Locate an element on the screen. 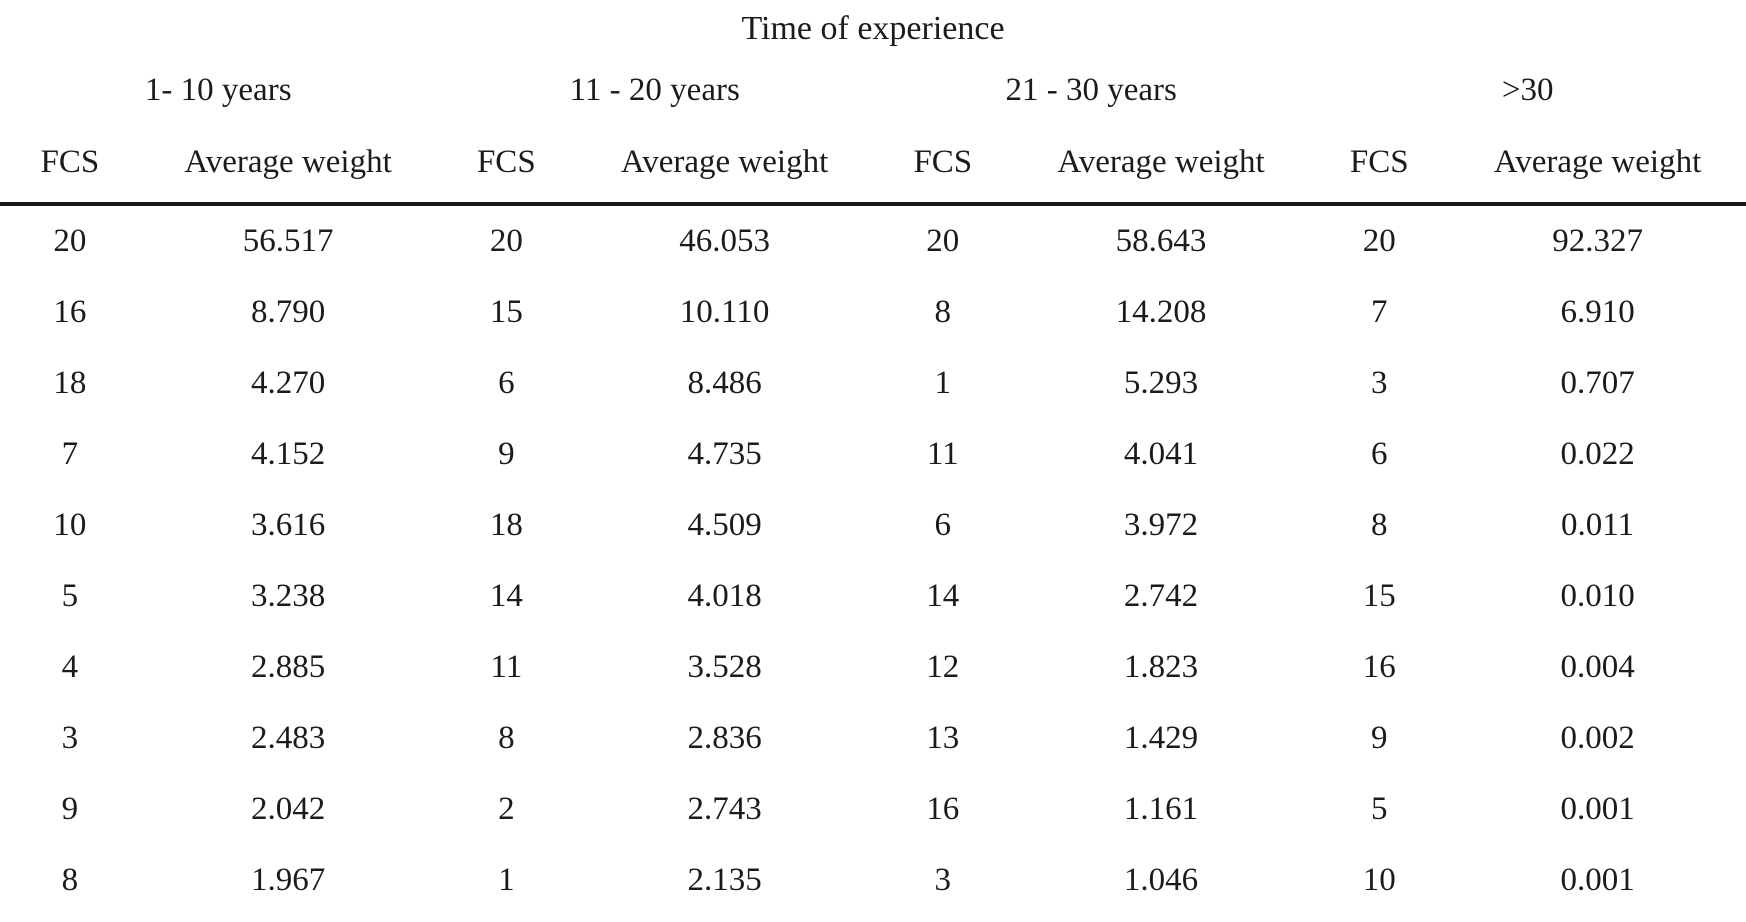  average-weight-value: 4.018 is located at coordinates (724, 596).